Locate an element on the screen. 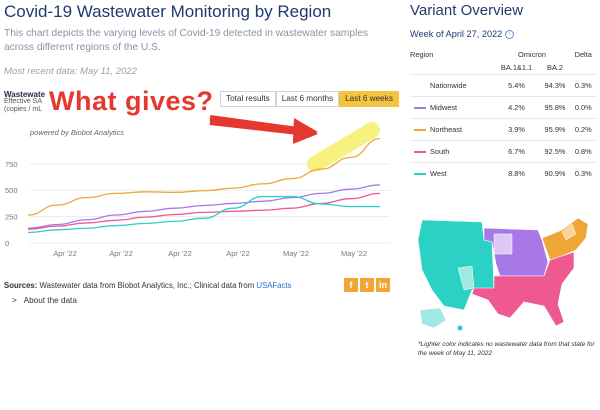 The image size is (600, 410). col-ba2: BA.2 is located at coordinates (555, 67).